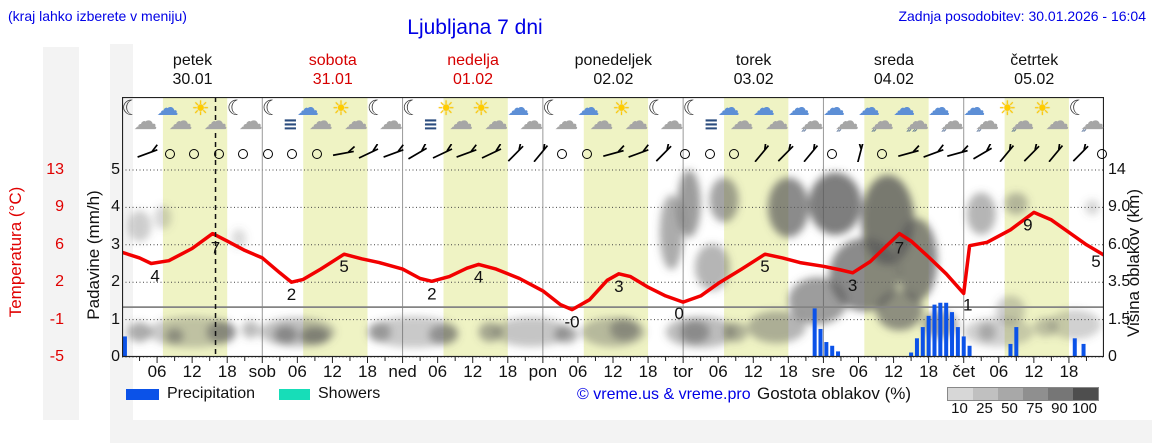  What do you see at coordinates (15, 252) in the screenshot?
I see `temperature-axis-title: Temperatura (°C)` at bounding box center [15, 252].